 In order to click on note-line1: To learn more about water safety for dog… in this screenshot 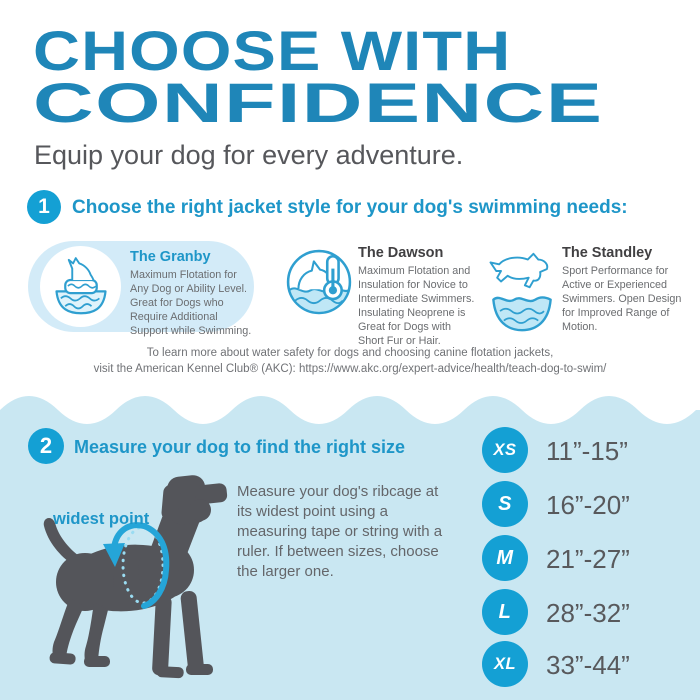, I will do `click(350, 353)`.